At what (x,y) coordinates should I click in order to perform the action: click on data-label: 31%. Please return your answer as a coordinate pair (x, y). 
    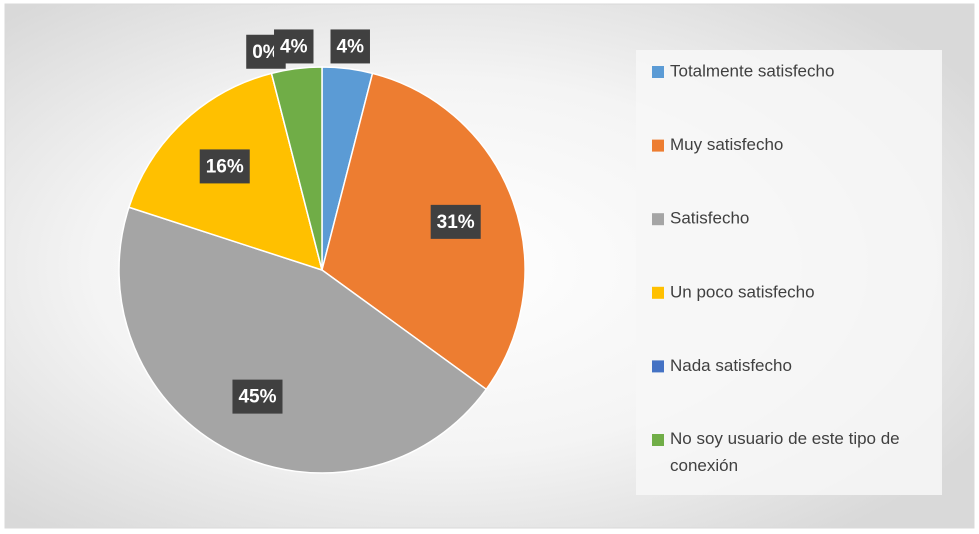
    Looking at the image, I should click on (455, 221).